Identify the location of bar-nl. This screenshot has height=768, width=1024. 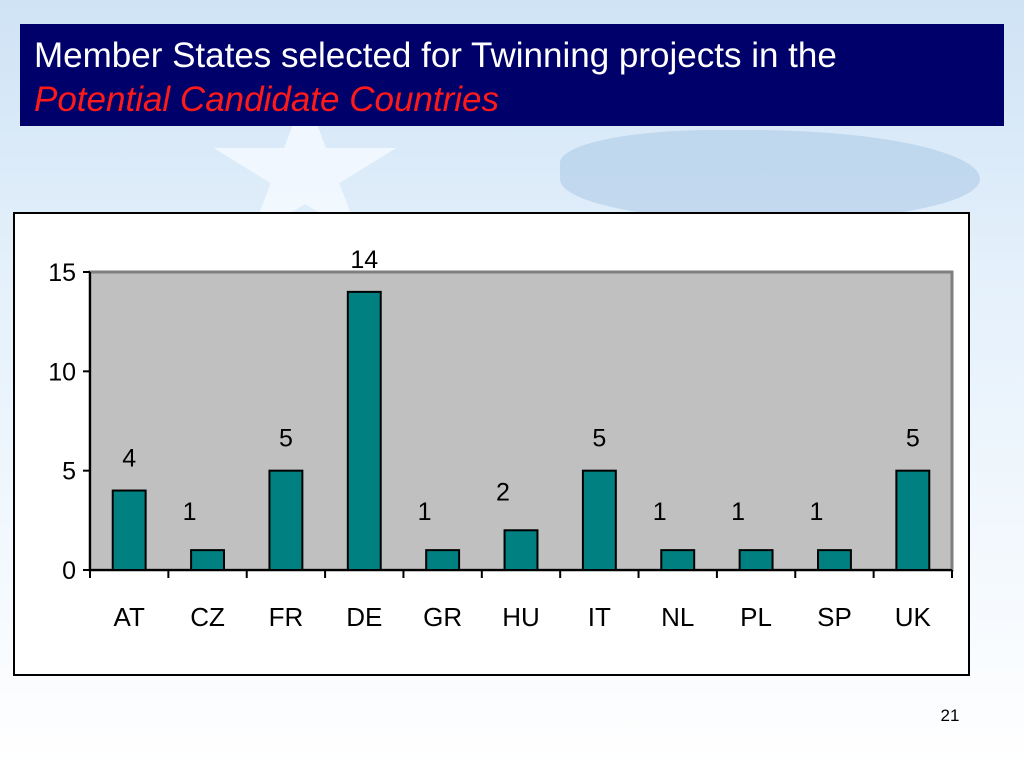
(678, 560).